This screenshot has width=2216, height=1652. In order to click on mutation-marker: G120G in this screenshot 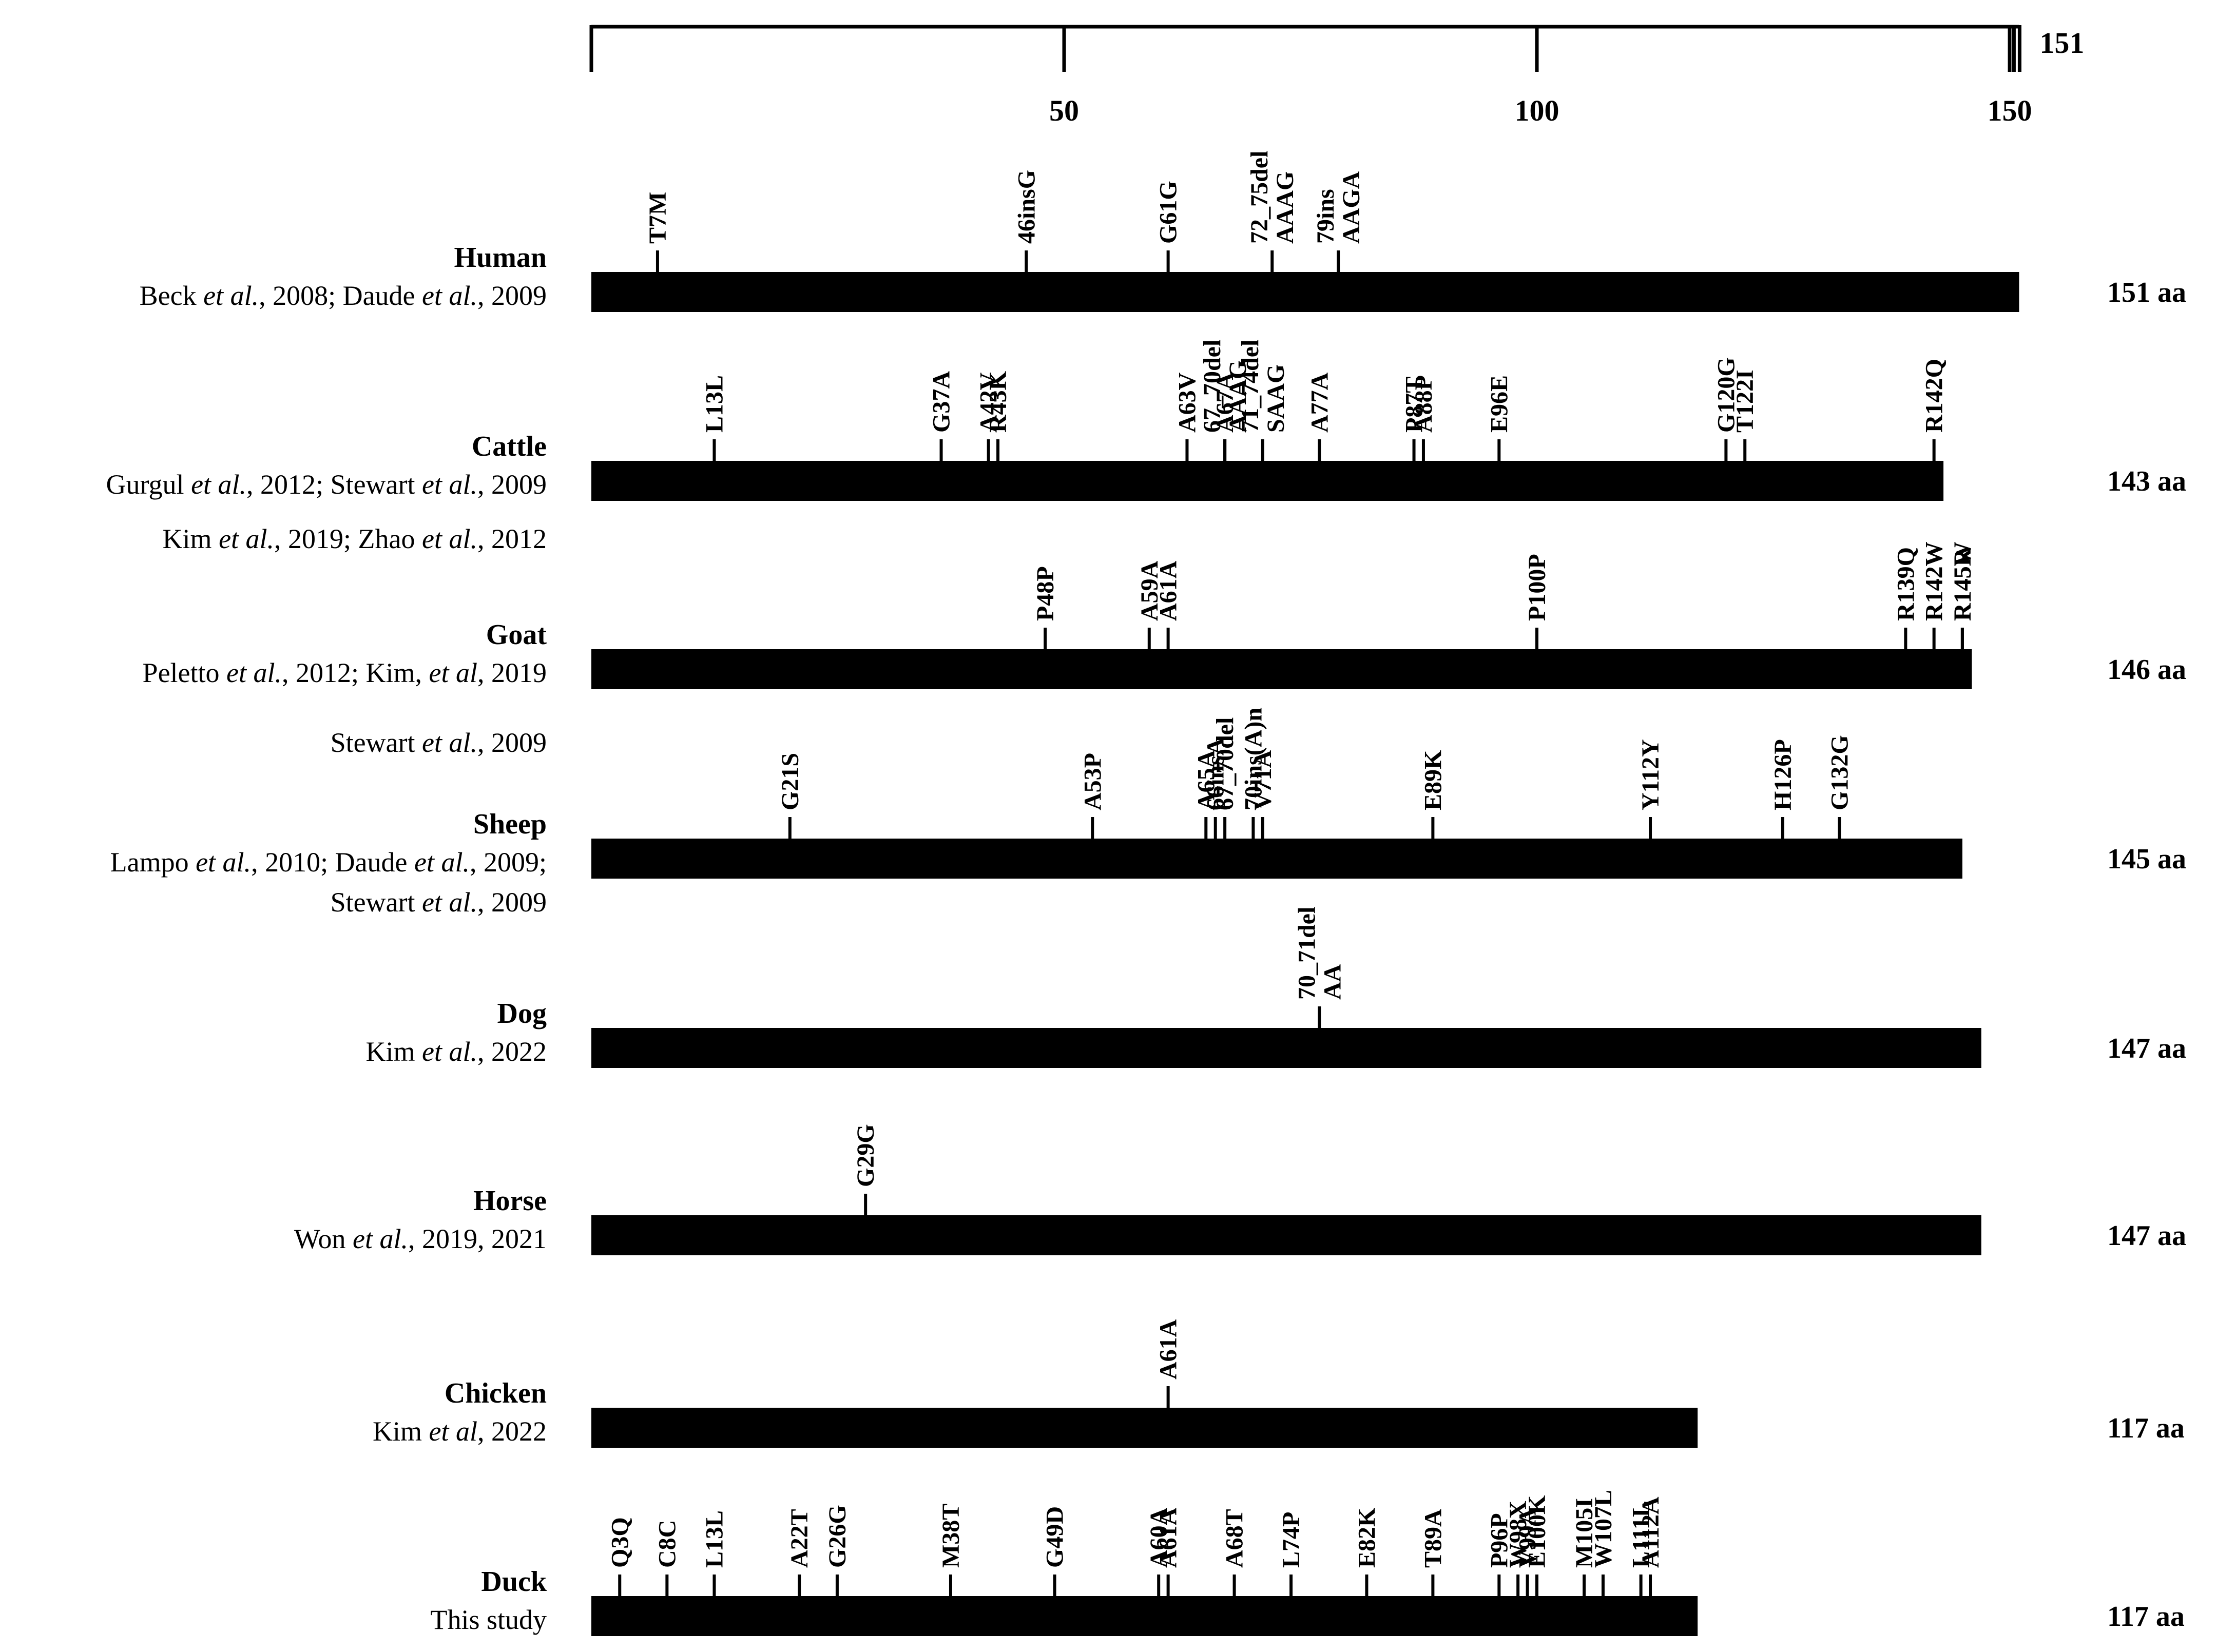, I will do `click(1726, 409)`.